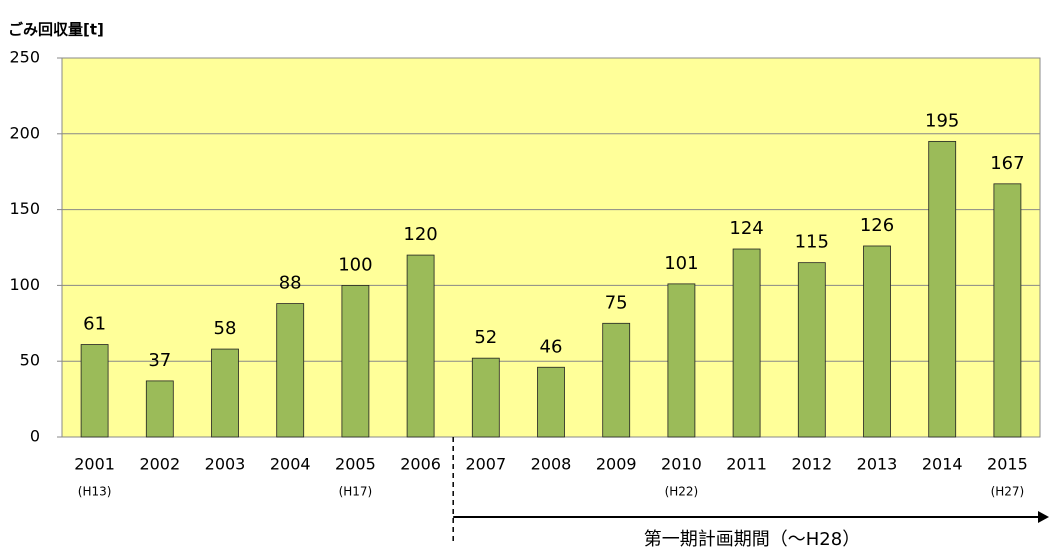 This screenshot has height=553, width=1049. I want to click on data-label: 88, so click(290, 283).